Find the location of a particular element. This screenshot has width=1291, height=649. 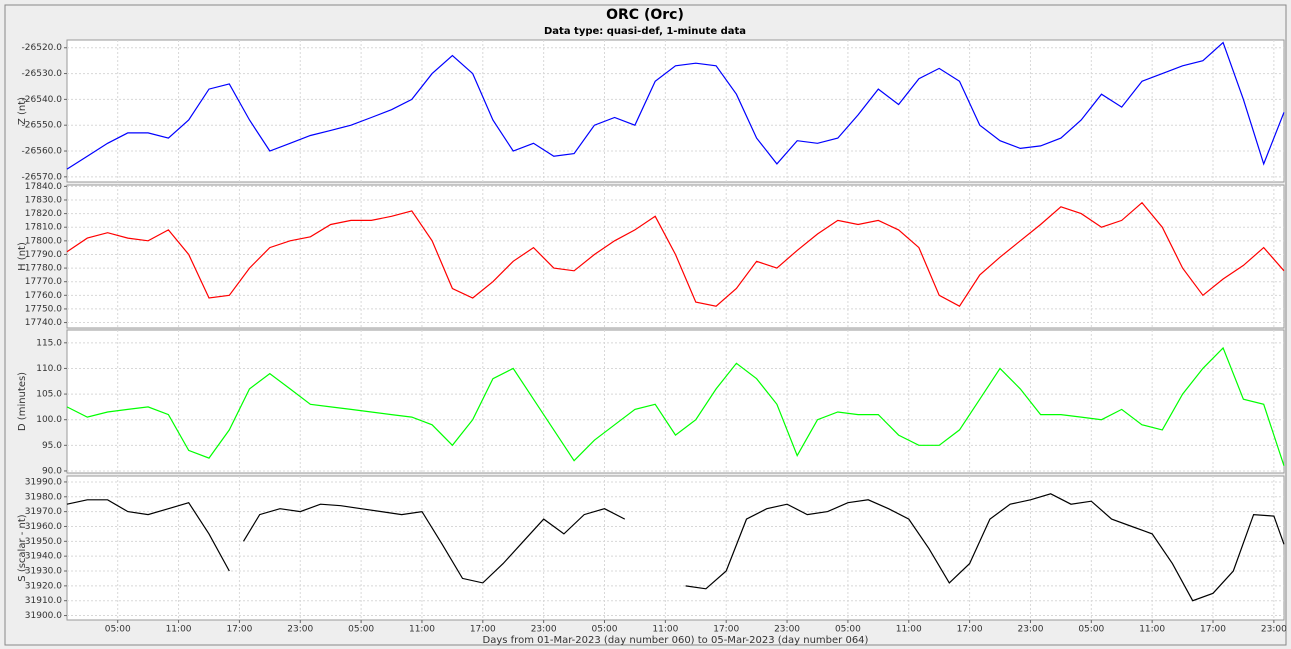

y-tick-label: 17790.0 is located at coordinates (43, 255).